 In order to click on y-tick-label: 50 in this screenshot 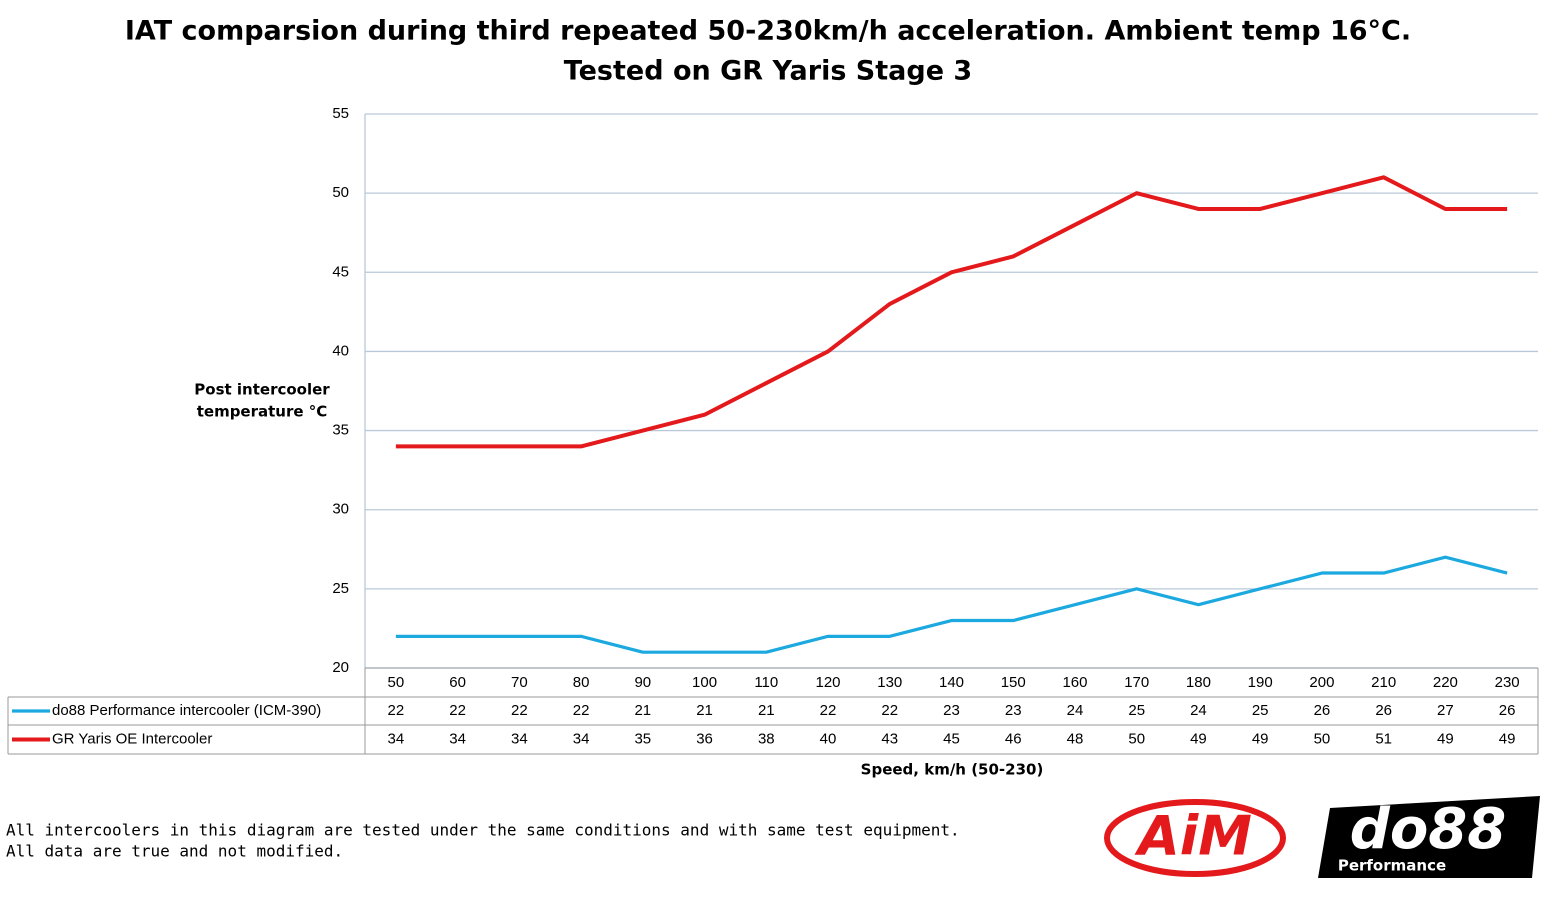, I will do `click(340, 192)`.